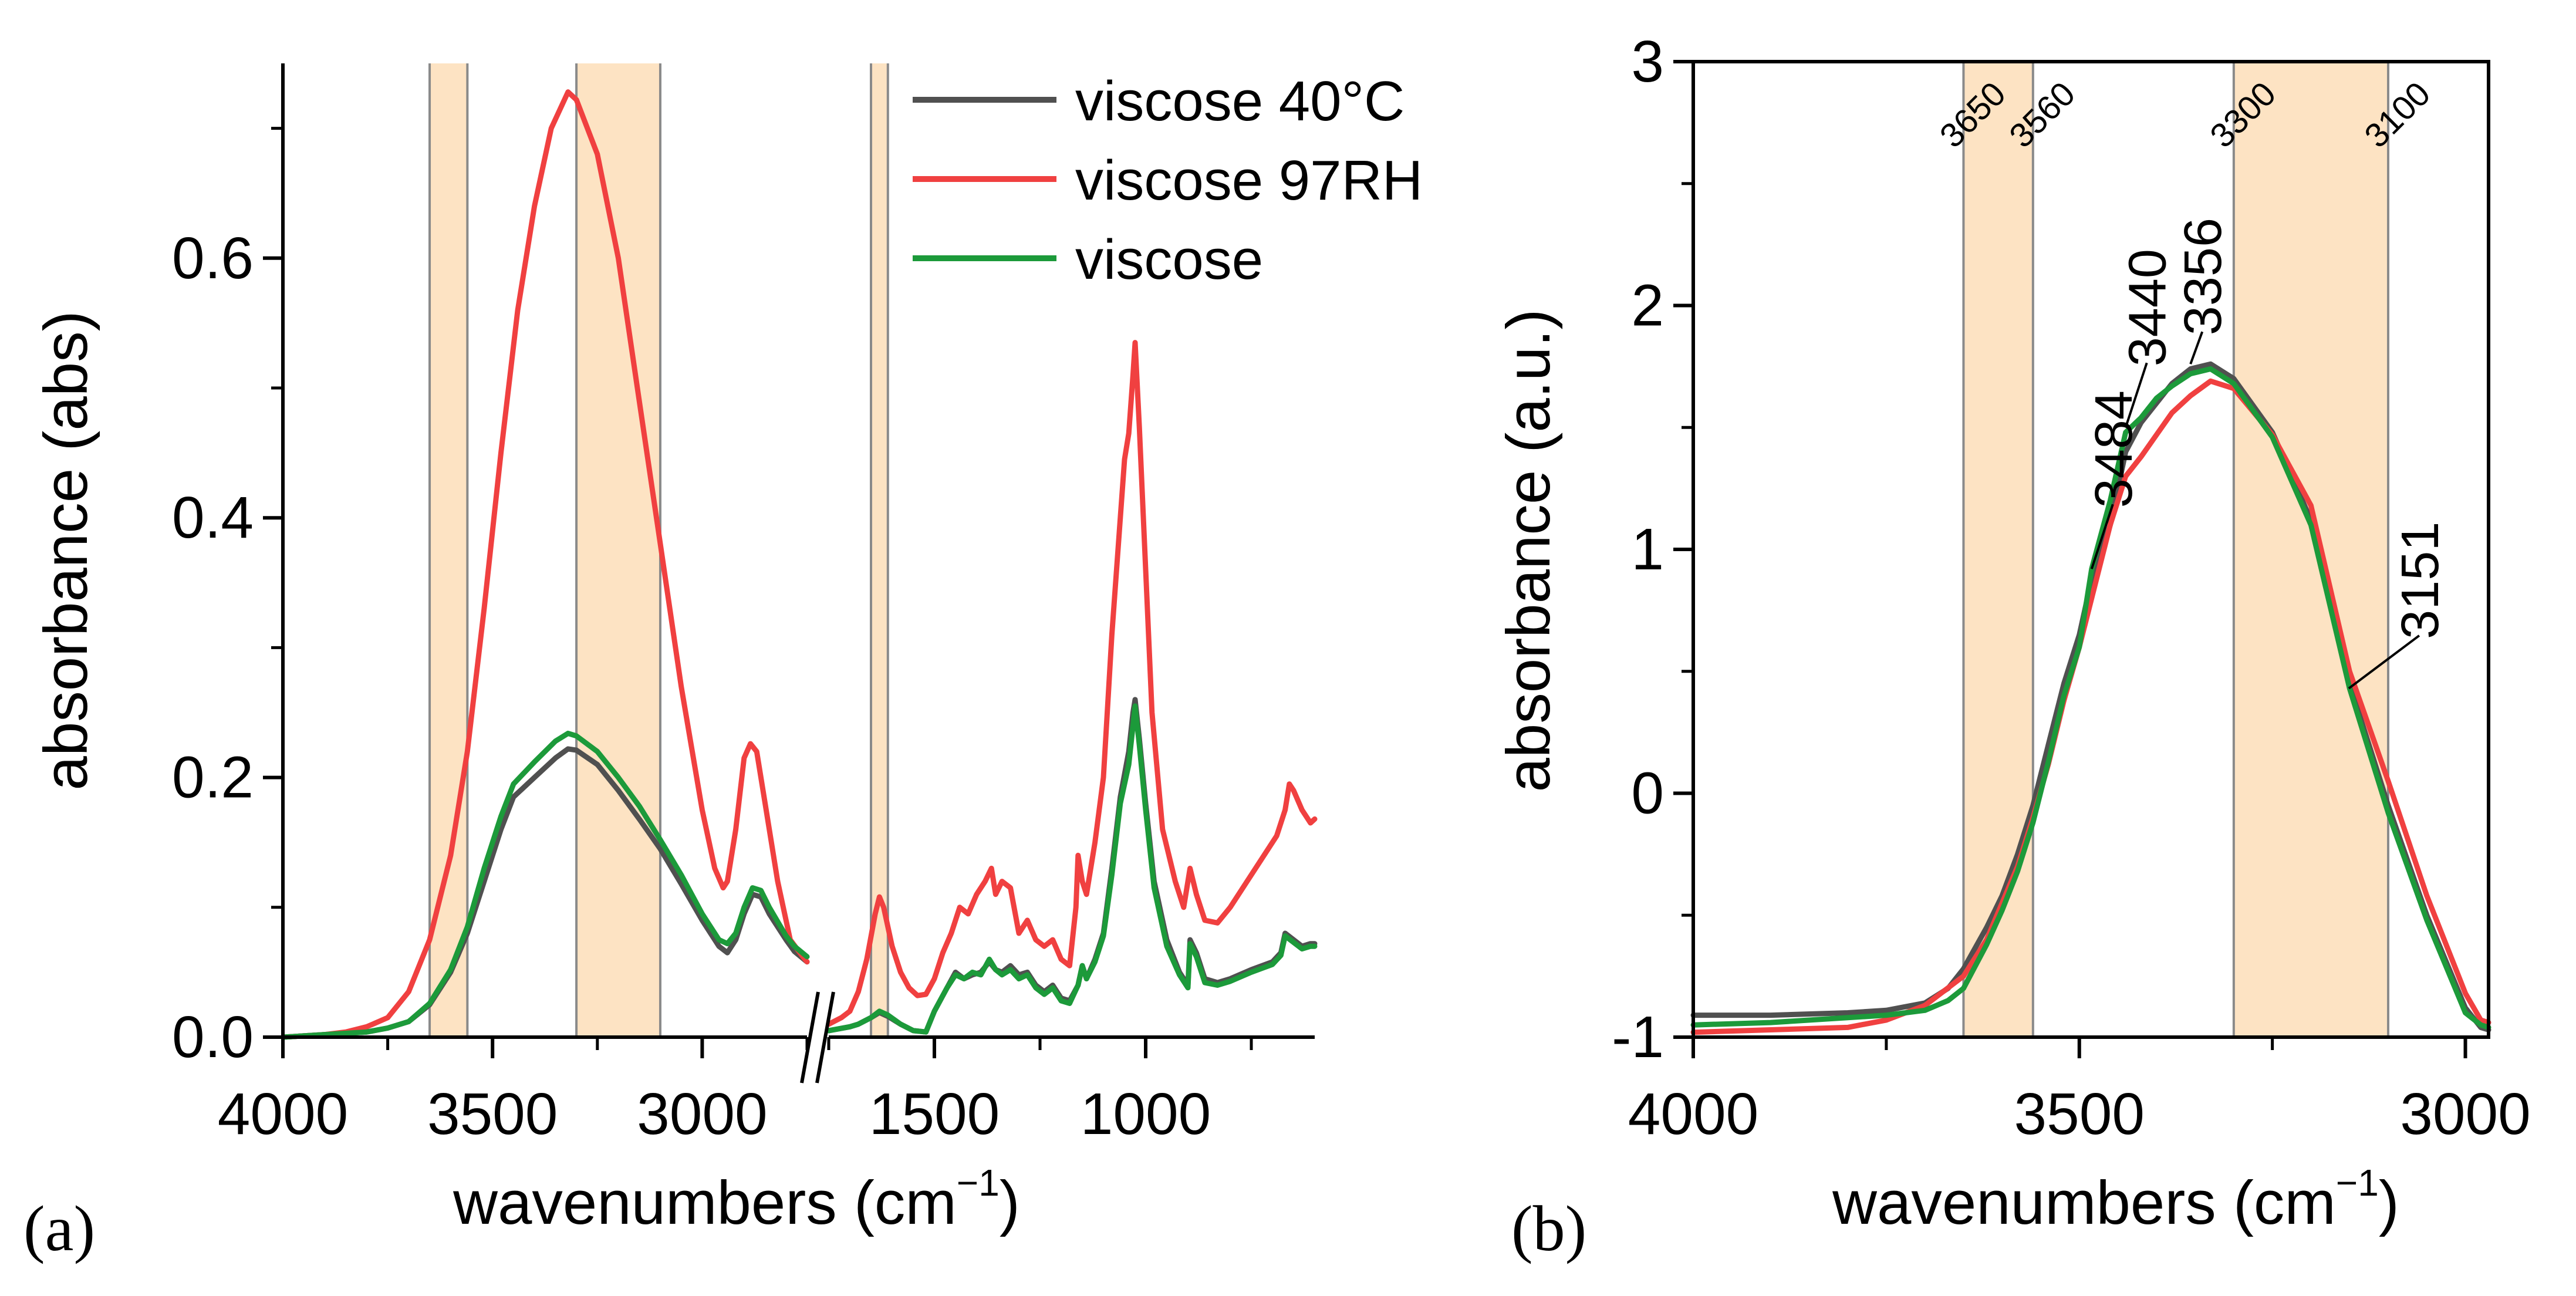 The width and height of the screenshot is (2576, 1296). I want to click on panel-a-x-axis-title-close: ), so click(1010, 1203).